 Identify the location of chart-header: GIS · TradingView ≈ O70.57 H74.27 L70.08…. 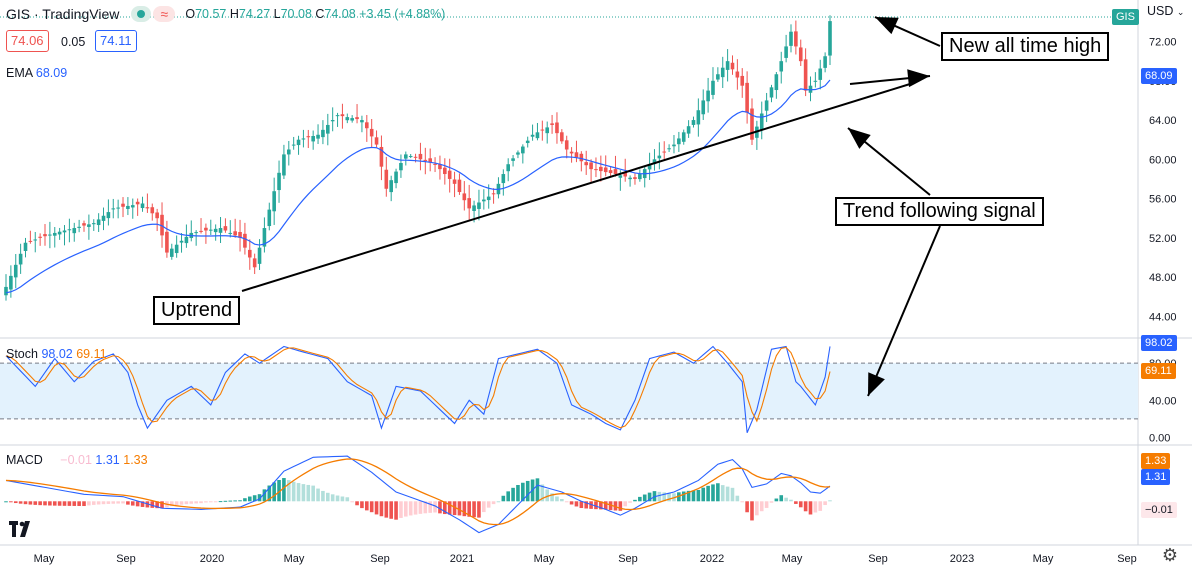
(225, 14).